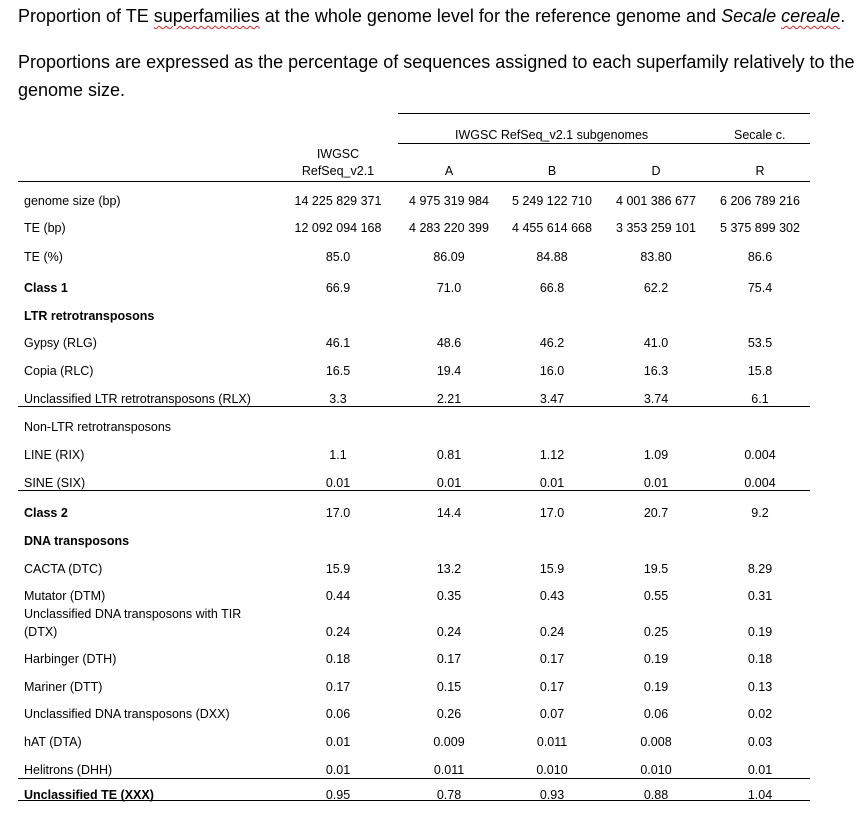  Describe the element at coordinates (98, 427) in the screenshot. I see `row-label: Non-LTR retrotransposons` at that location.